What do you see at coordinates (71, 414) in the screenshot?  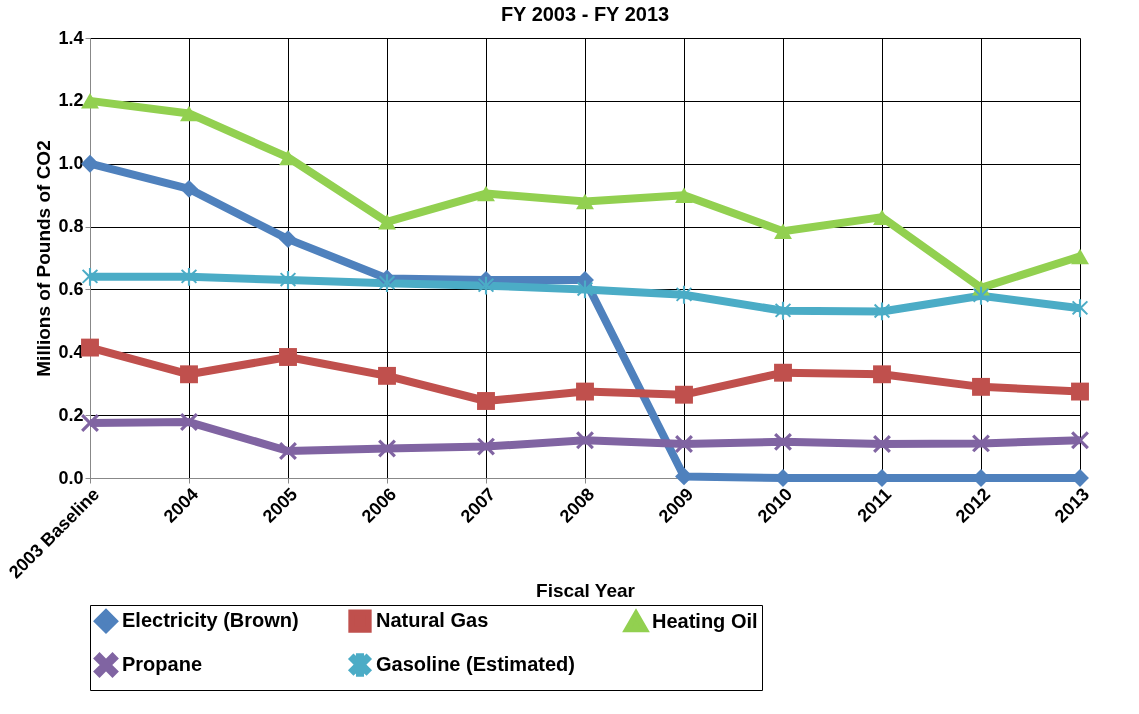 I see `y-tick-label: 0.2` at bounding box center [71, 414].